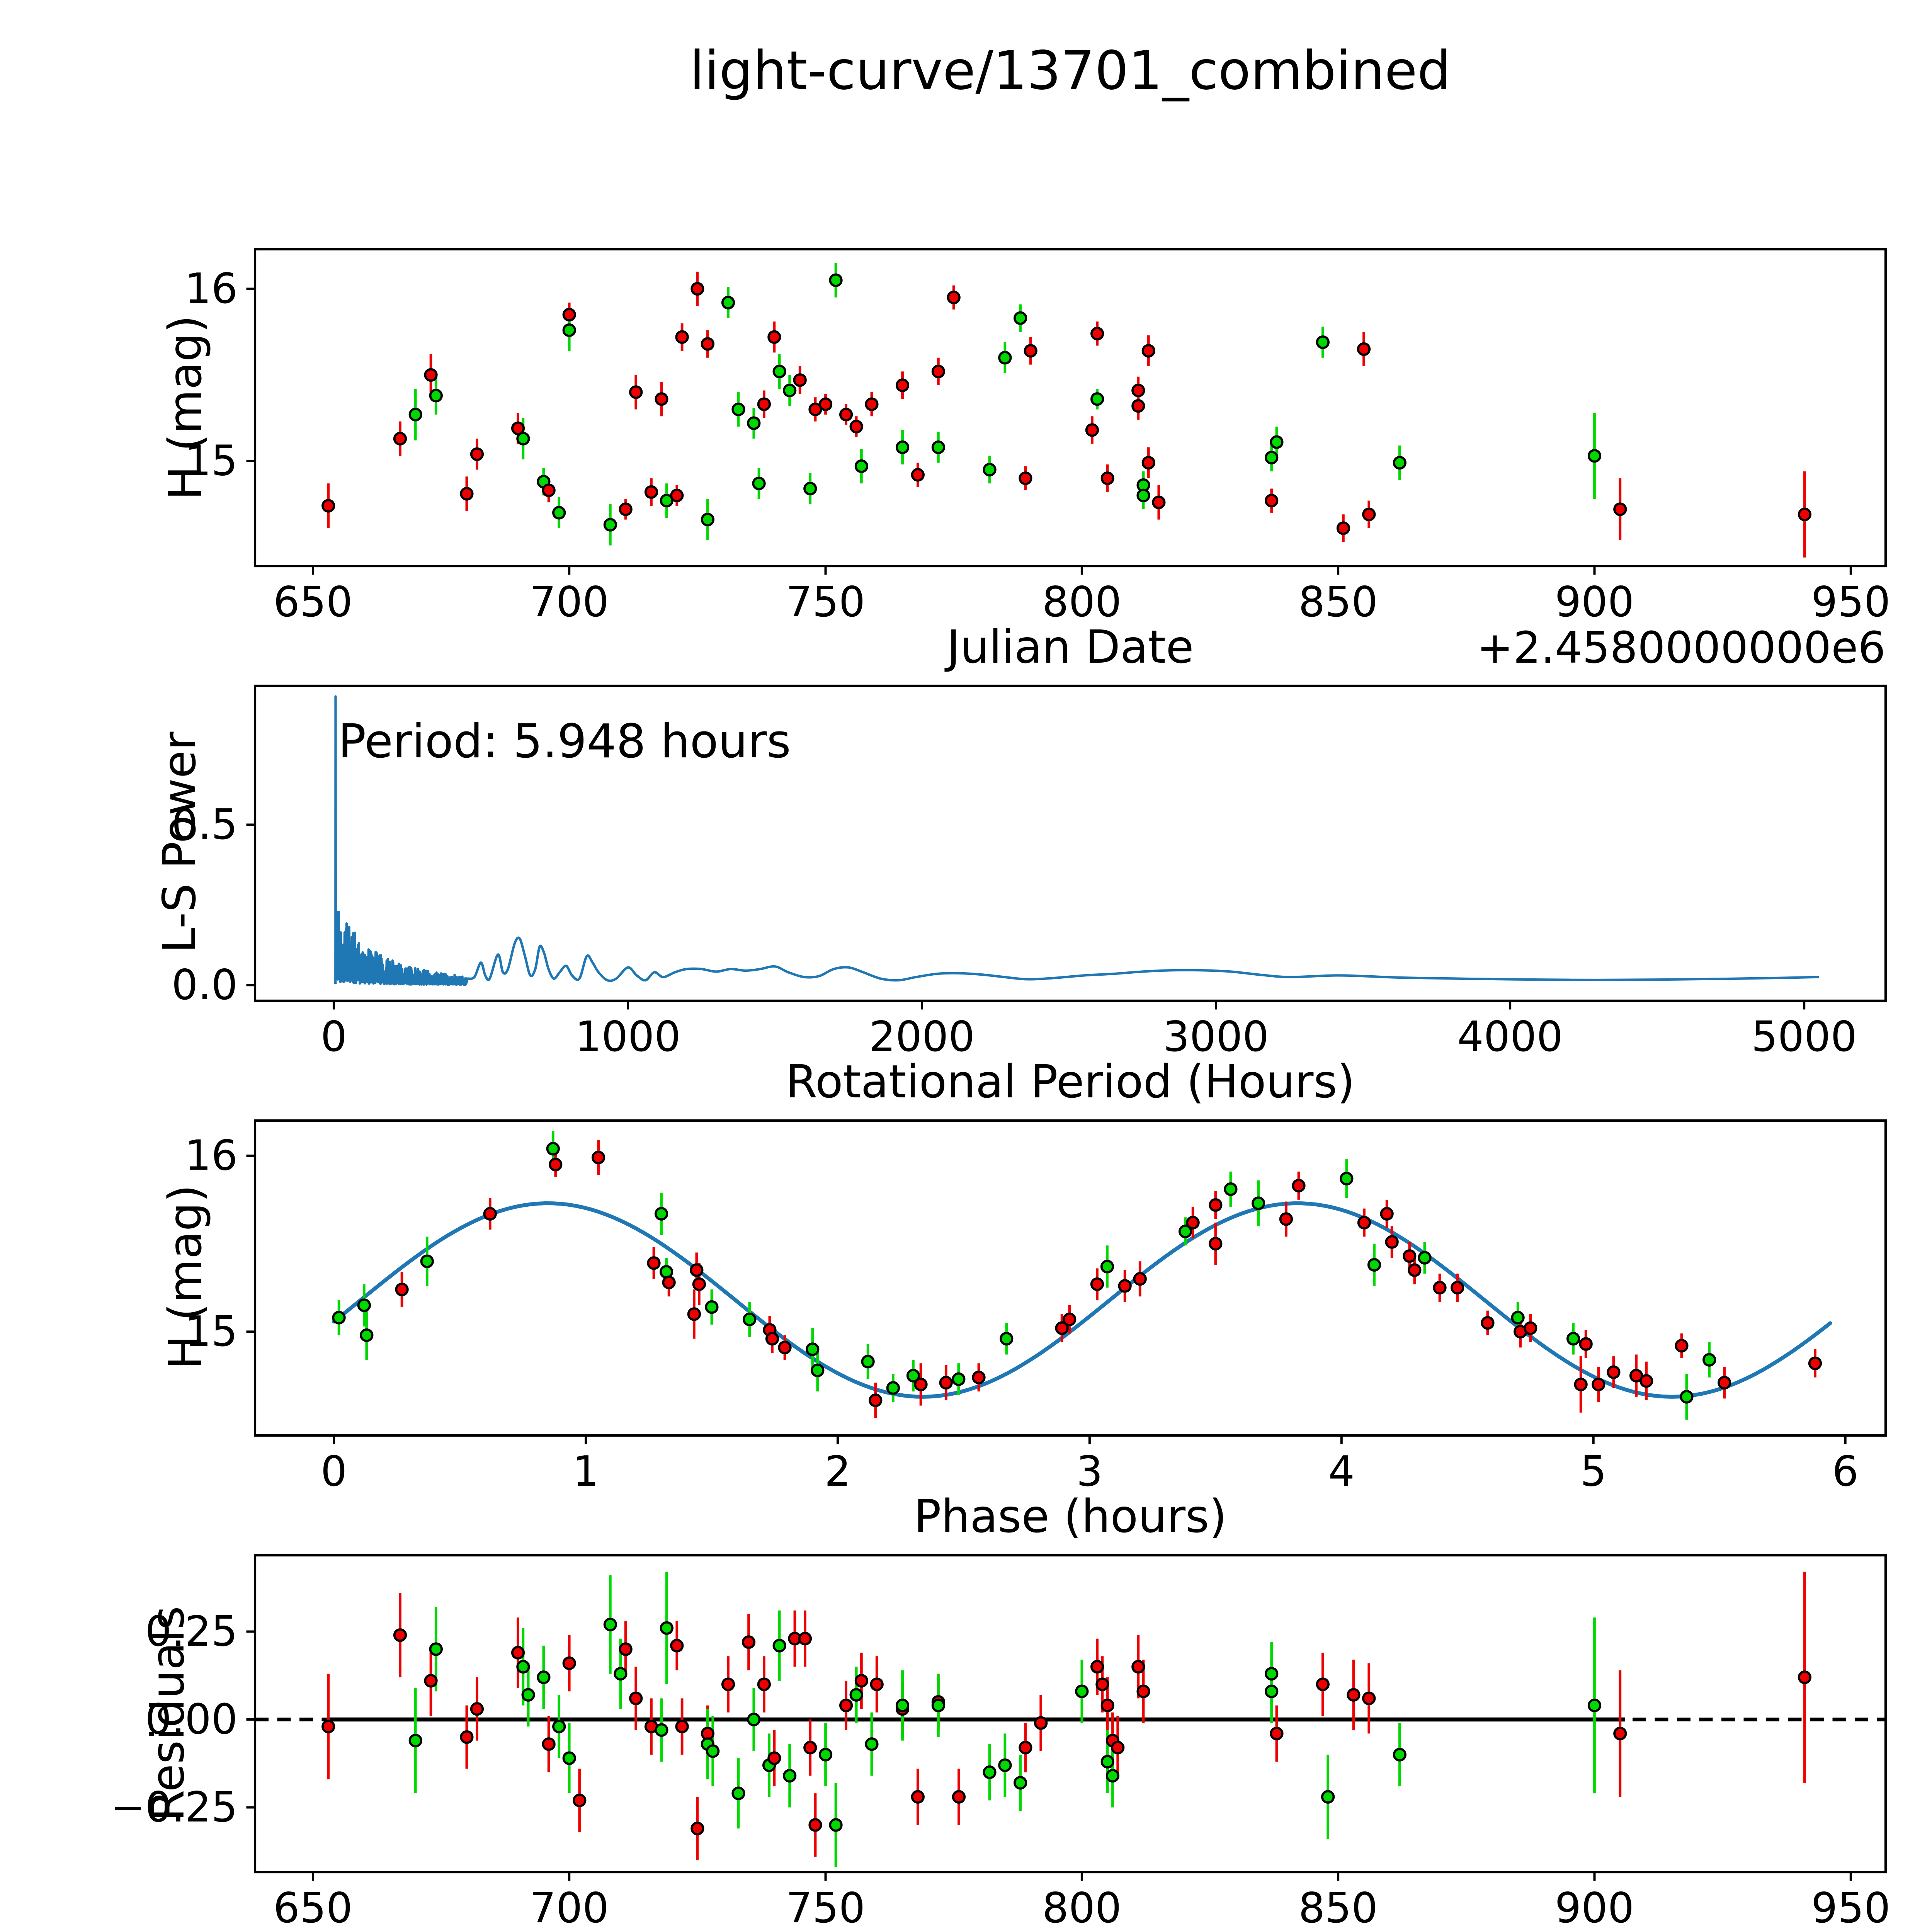 This screenshot has height=1932, width=1932. What do you see at coordinates (1070, 71) in the screenshot?
I see `figure-title: light-curve/13701_combined` at bounding box center [1070, 71].